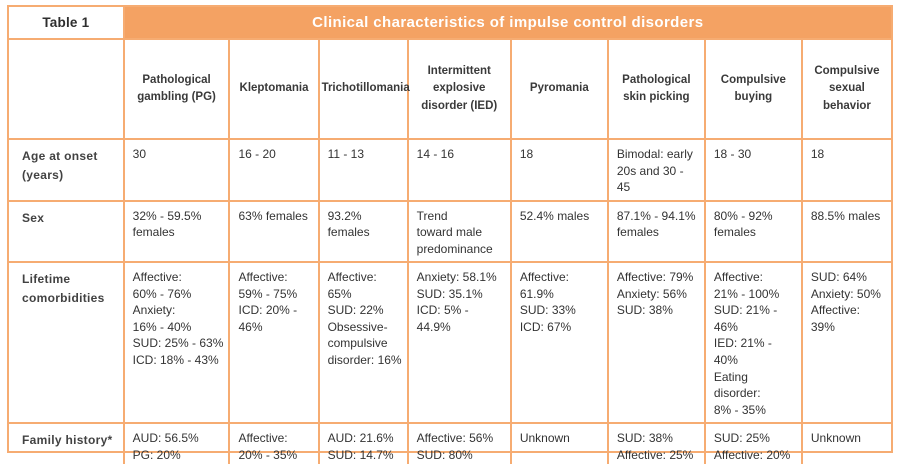 The width and height of the screenshot is (900, 464). What do you see at coordinates (559, 231) in the screenshot?
I see `cell-sex-pyromania: 52.4% males` at bounding box center [559, 231].